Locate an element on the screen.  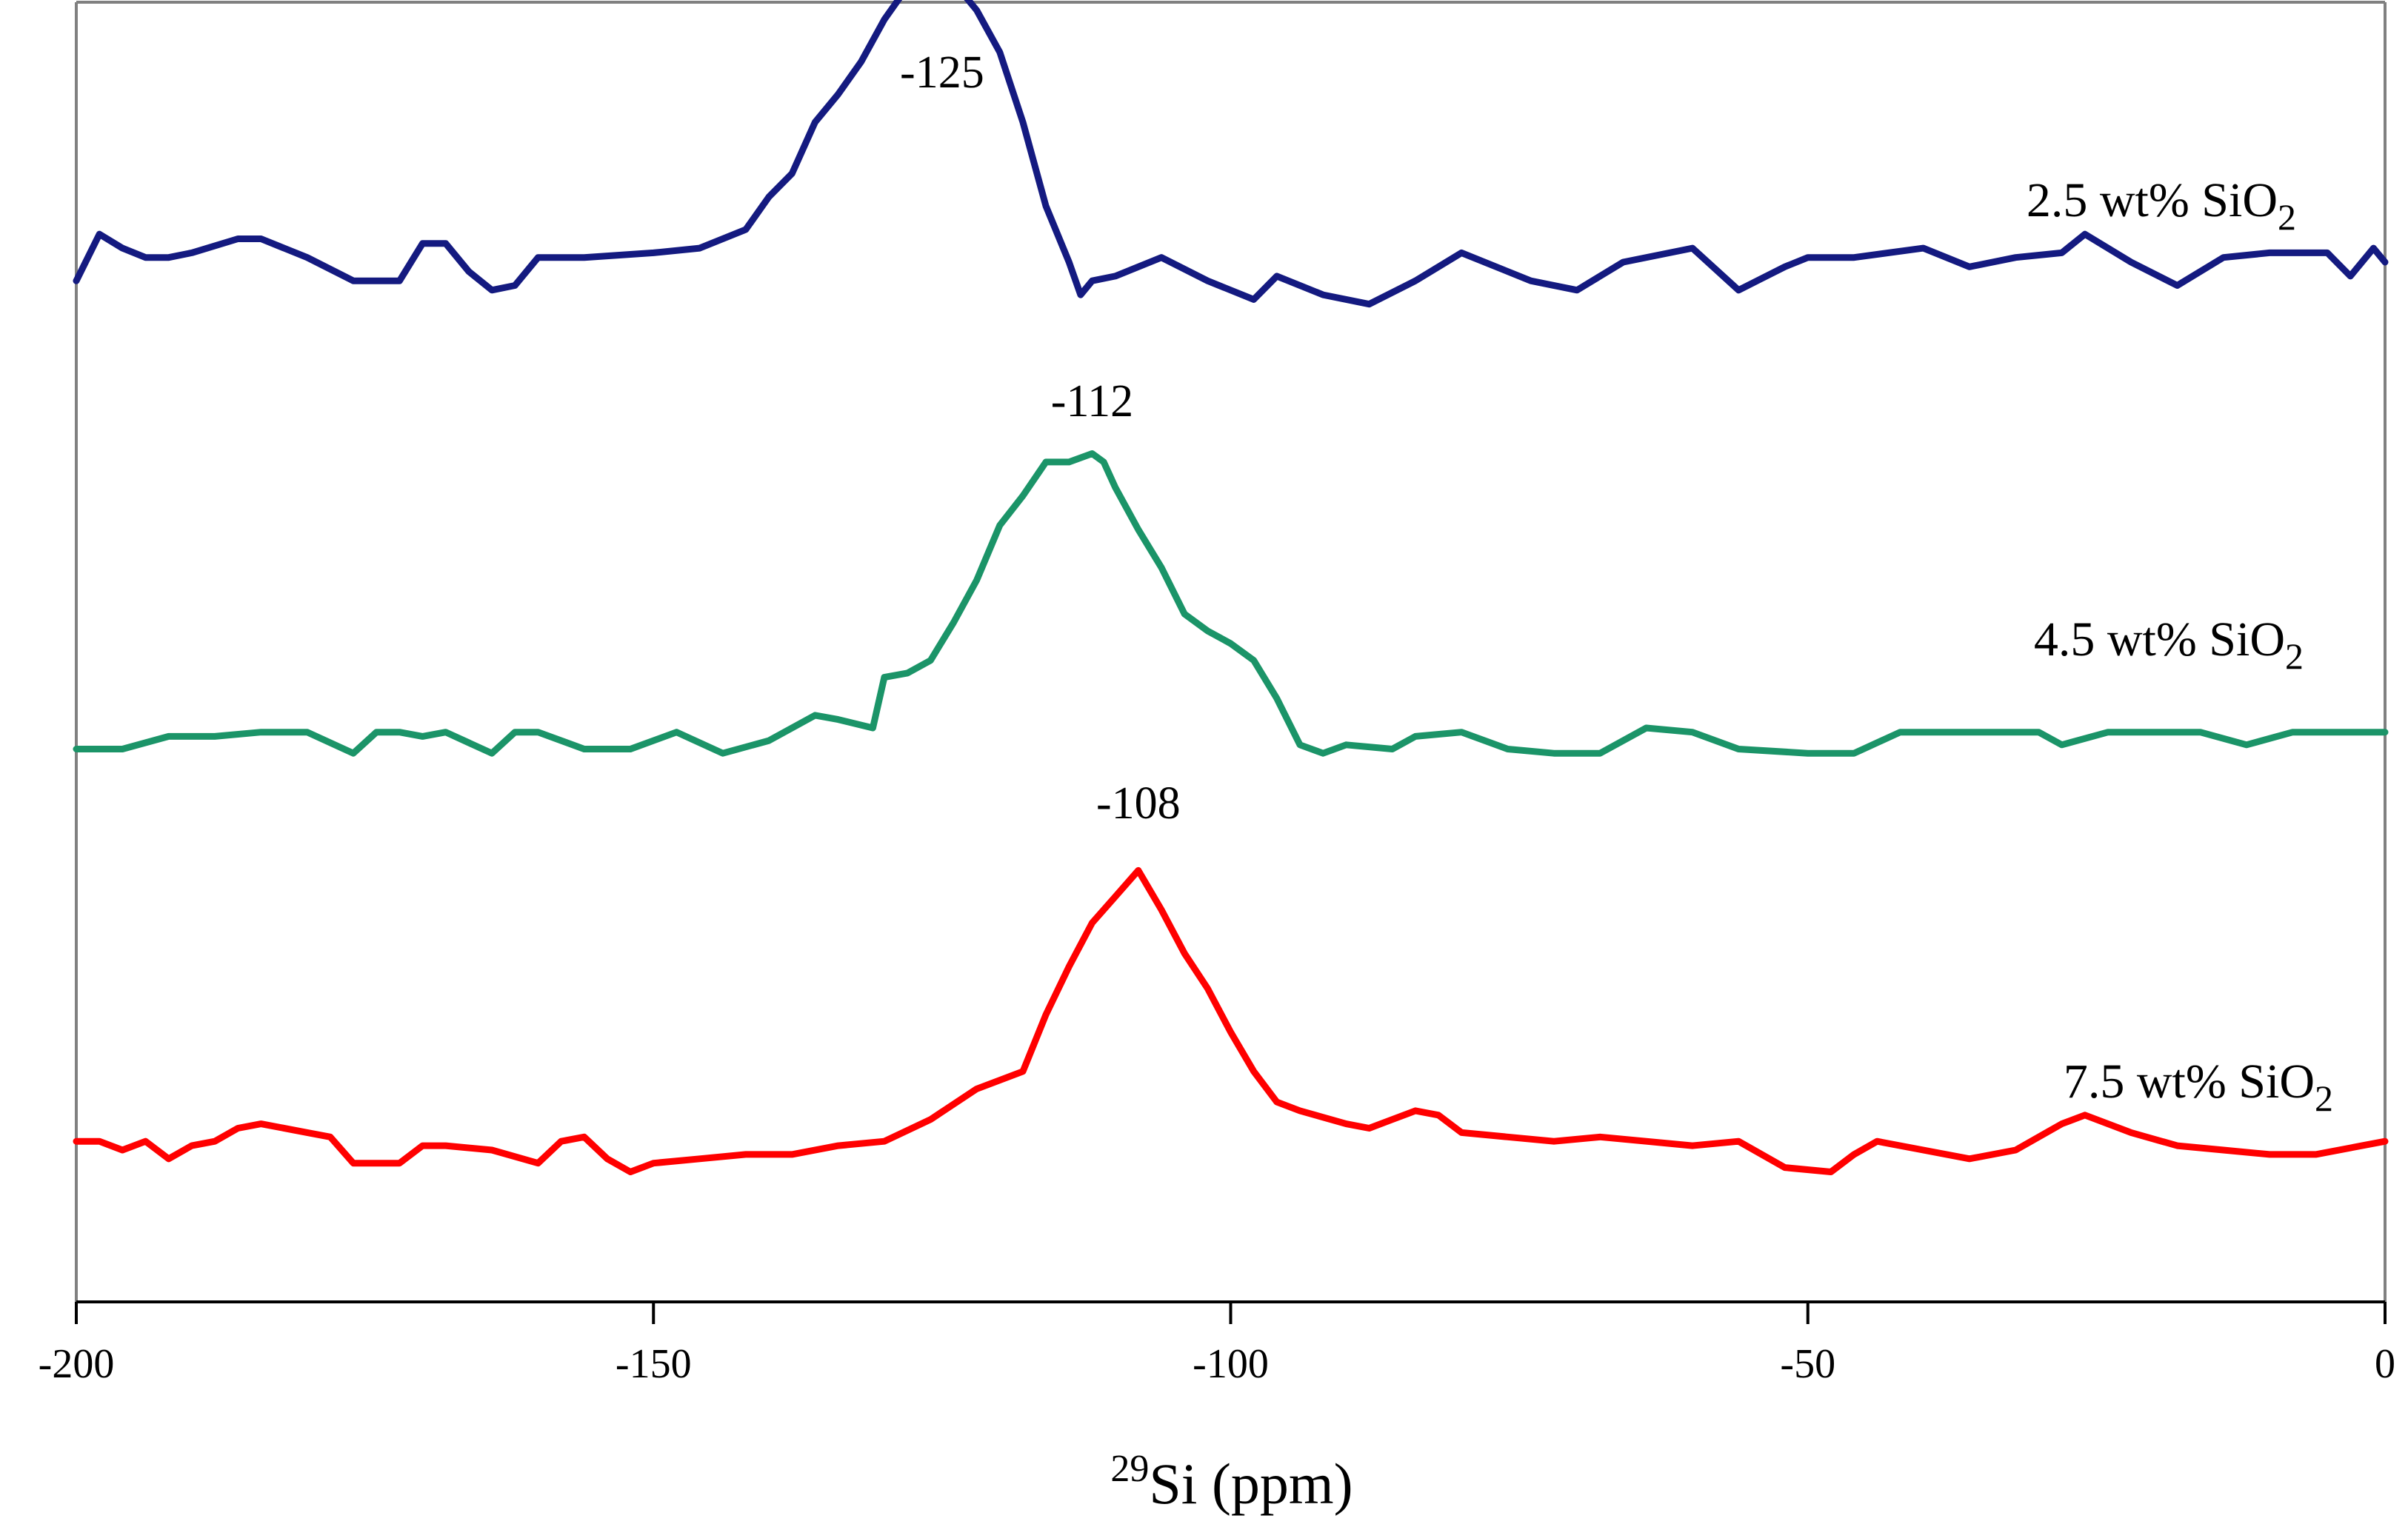
x-tick-label: -50 is located at coordinates (1807, 1364).